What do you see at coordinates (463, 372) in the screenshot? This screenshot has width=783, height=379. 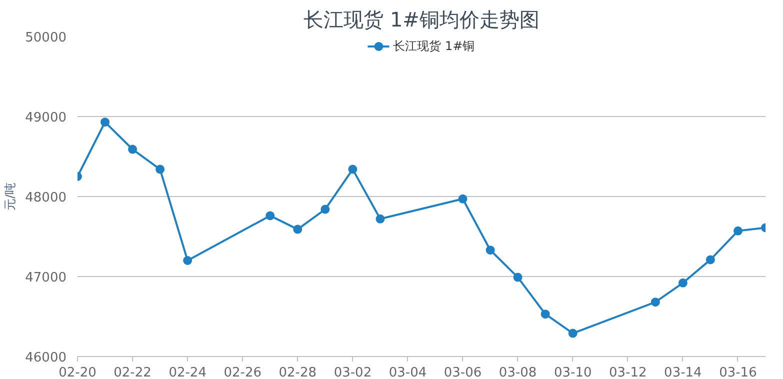 I see `x-tick-label: 03-06` at bounding box center [463, 372].